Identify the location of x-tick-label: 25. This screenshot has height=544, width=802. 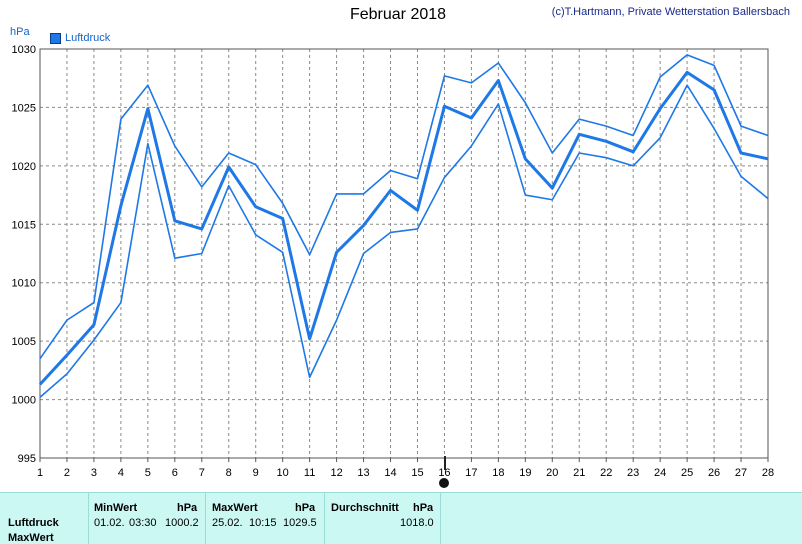
(687, 473).